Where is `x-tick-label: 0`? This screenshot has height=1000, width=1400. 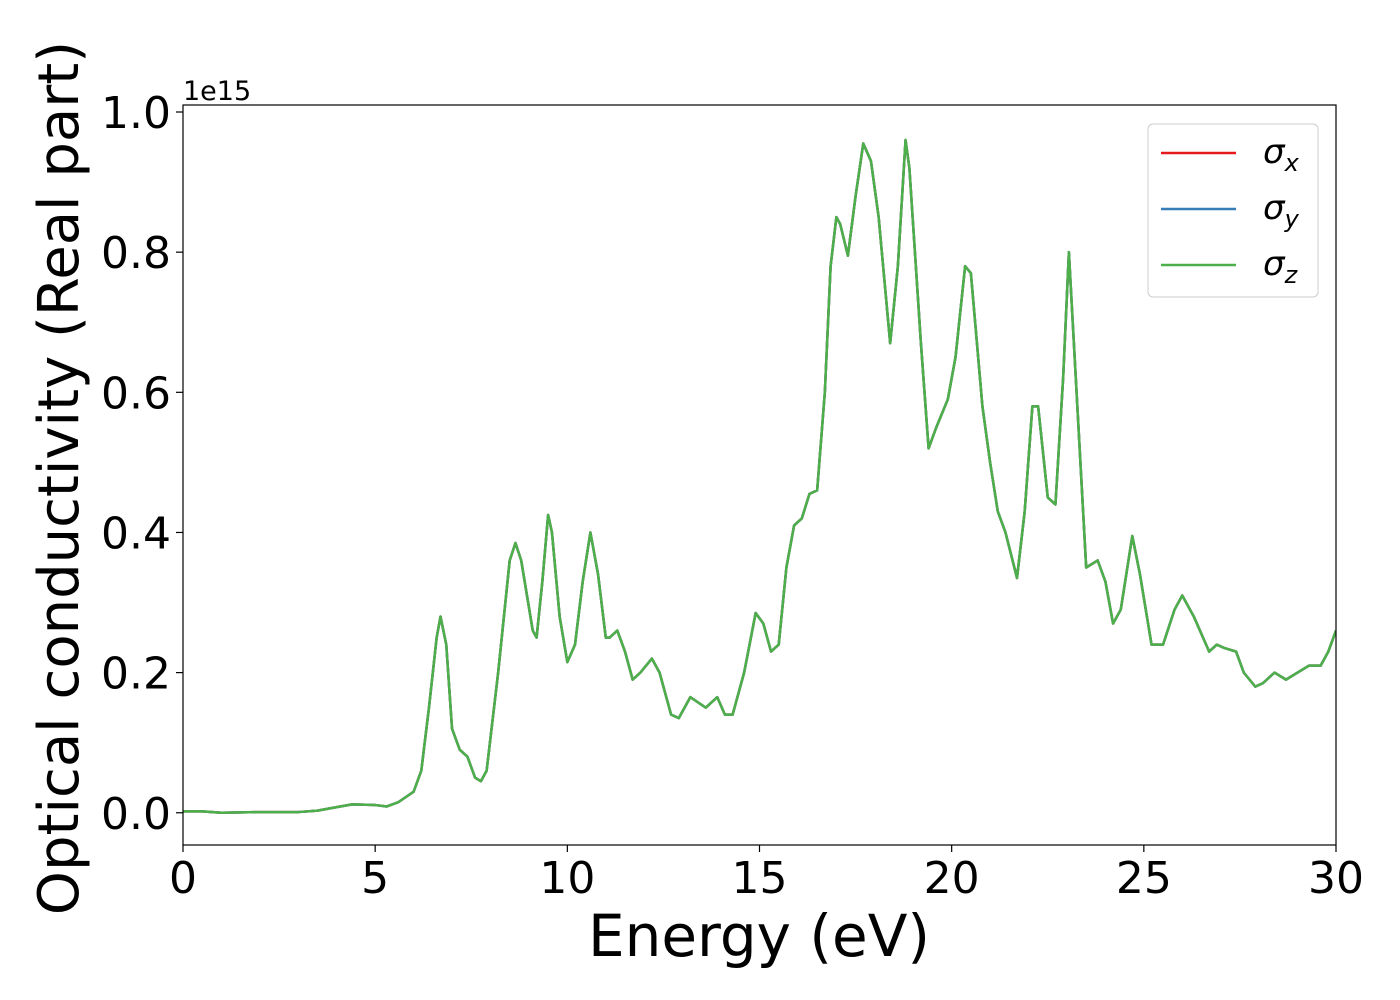
x-tick-label: 0 is located at coordinates (183, 878).